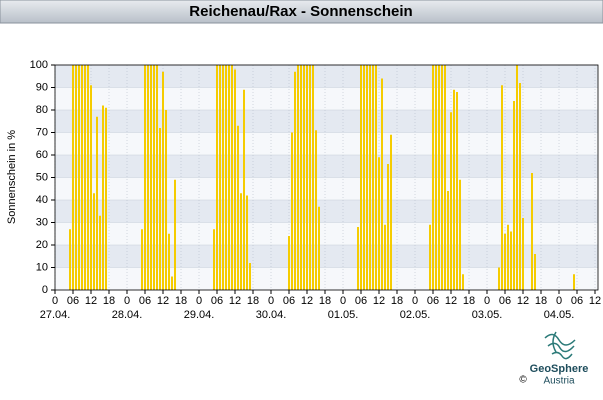  I want to click on y-tick-label: 90, so click(42, 87).